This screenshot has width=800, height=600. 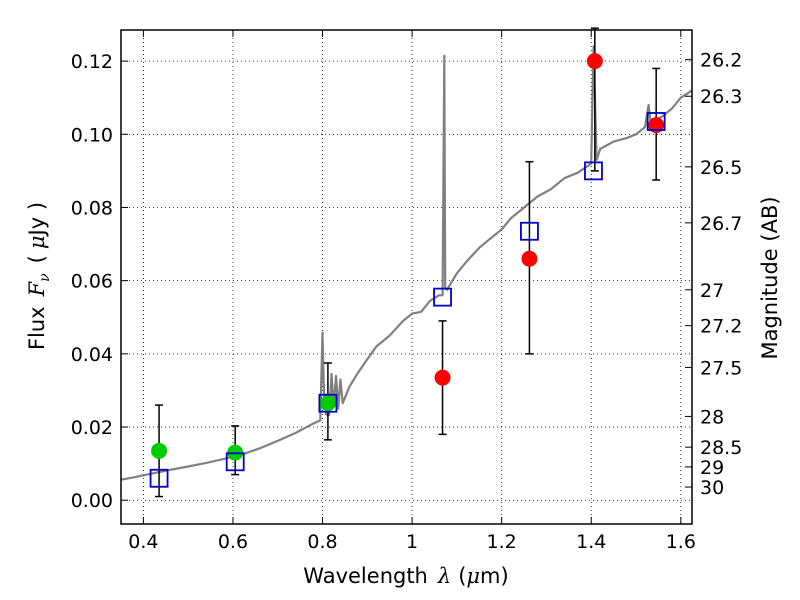 I want to click on y-tick-label: 0.08, so click(x=92, y=208).